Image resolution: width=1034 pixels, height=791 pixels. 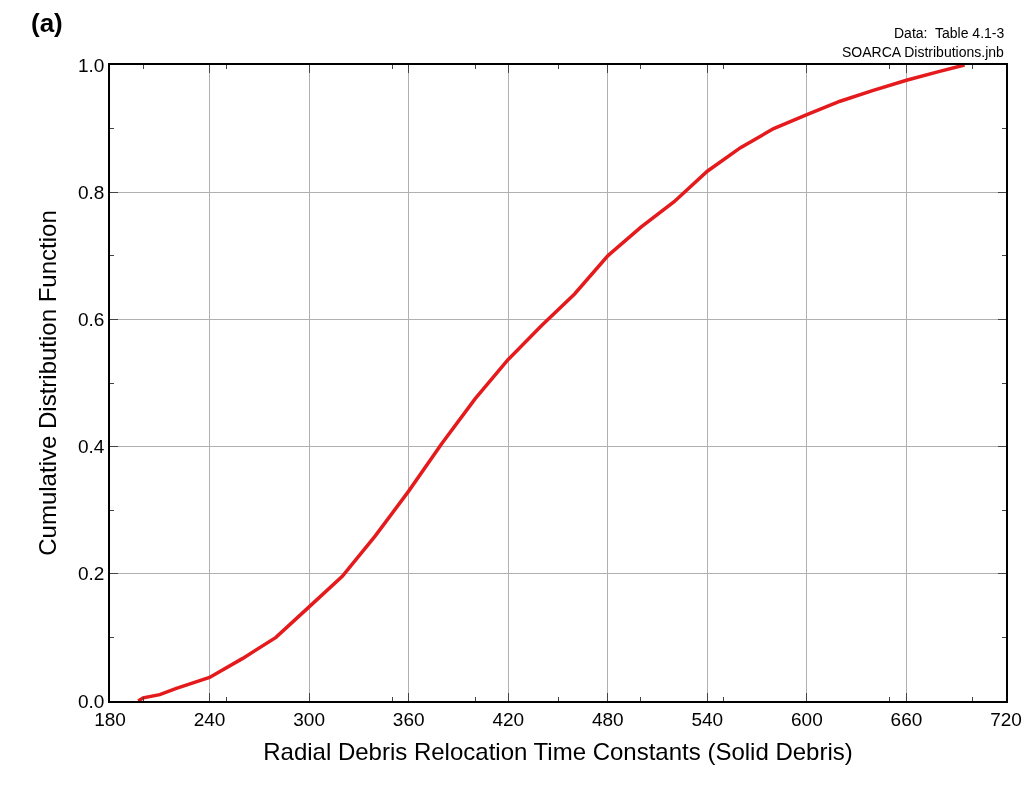 What do you see at coordinates (923, 52) in the screenshot?
I see `text: SOARCA Distributions.jnb` at bounding box center [923, 52].